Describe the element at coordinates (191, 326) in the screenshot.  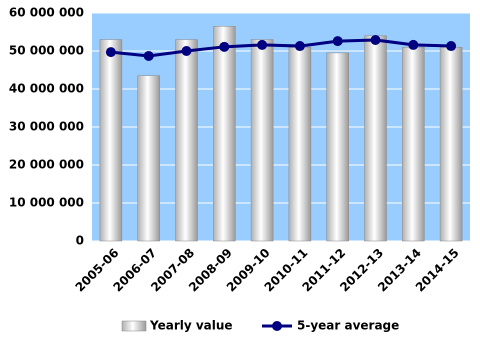
I see `legend-label: Yearly value` at that location.